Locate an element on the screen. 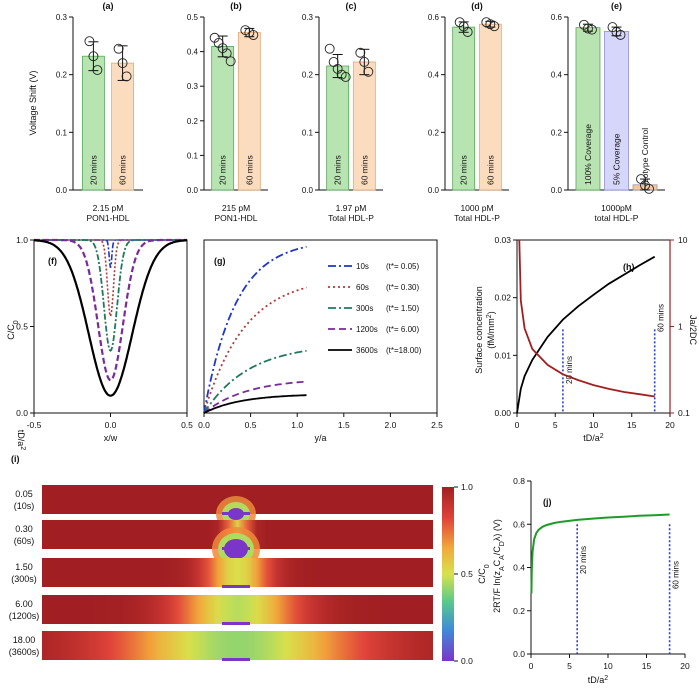  right-y-tick-label: 1 is located at coordinates (680, 327).